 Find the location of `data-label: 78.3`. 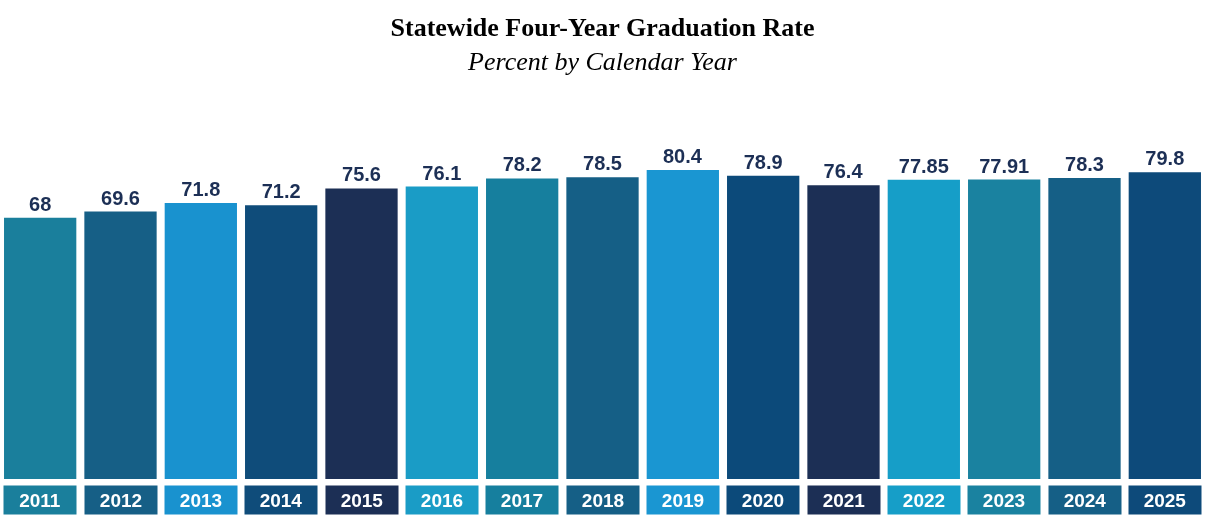

data-label: 78.3 is located at coordinates (1084, 164).